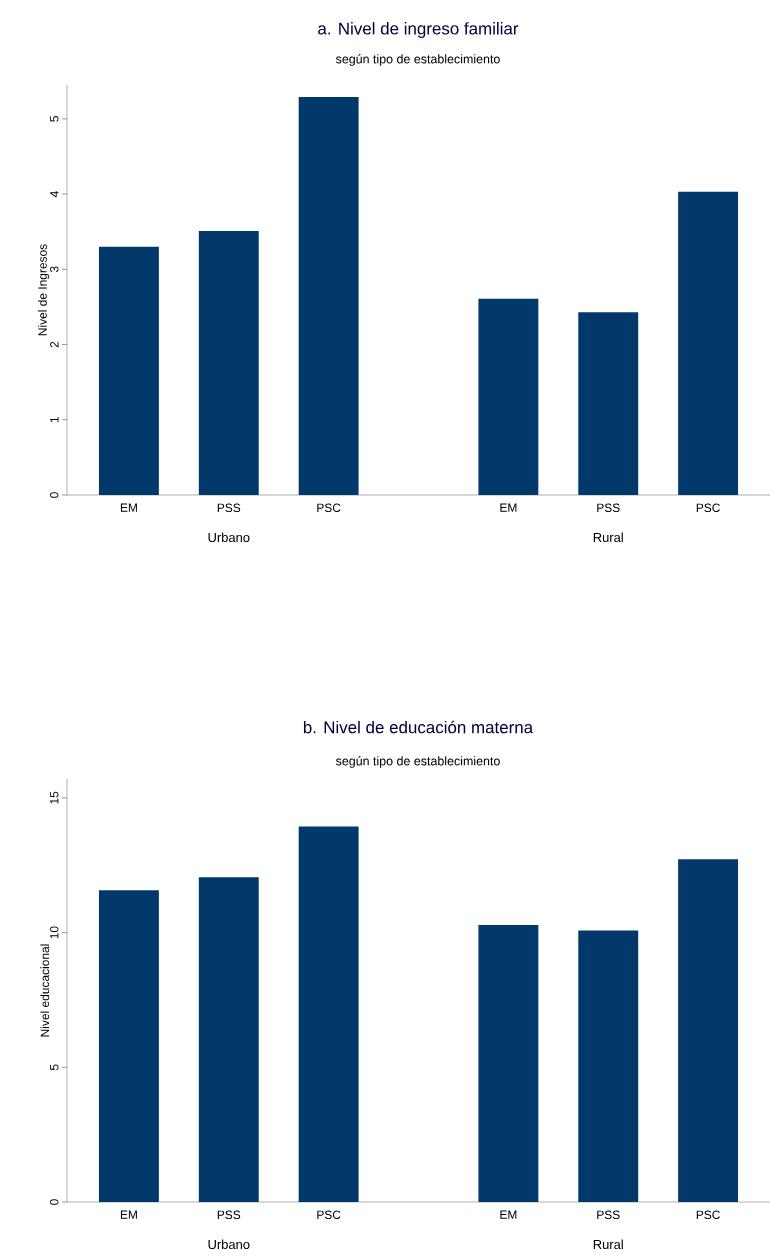  Describe the element at coordinates (54, 194) in the screenshot. I see `y-tick-label: 4` at that location.